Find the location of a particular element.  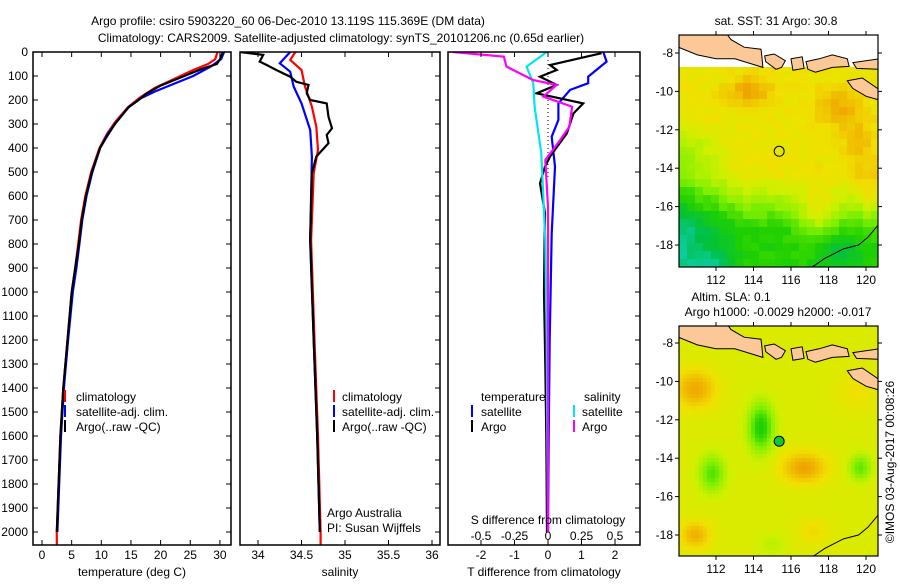

land-polygon is located at coordinates (775, 351).